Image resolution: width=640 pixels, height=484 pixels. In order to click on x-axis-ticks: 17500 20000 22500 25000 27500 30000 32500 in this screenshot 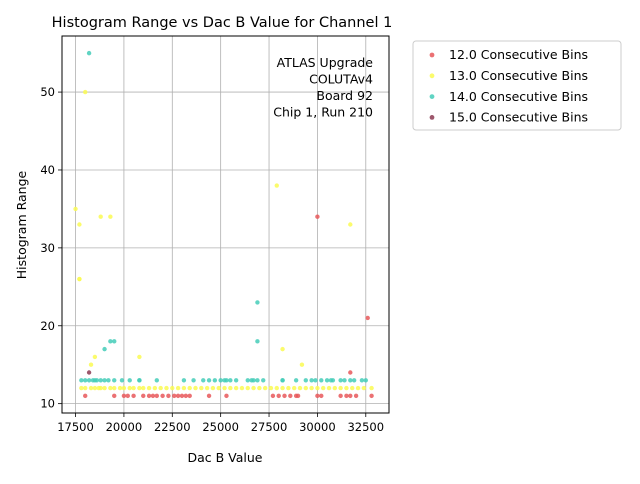, I will do `click(220, 423)`.